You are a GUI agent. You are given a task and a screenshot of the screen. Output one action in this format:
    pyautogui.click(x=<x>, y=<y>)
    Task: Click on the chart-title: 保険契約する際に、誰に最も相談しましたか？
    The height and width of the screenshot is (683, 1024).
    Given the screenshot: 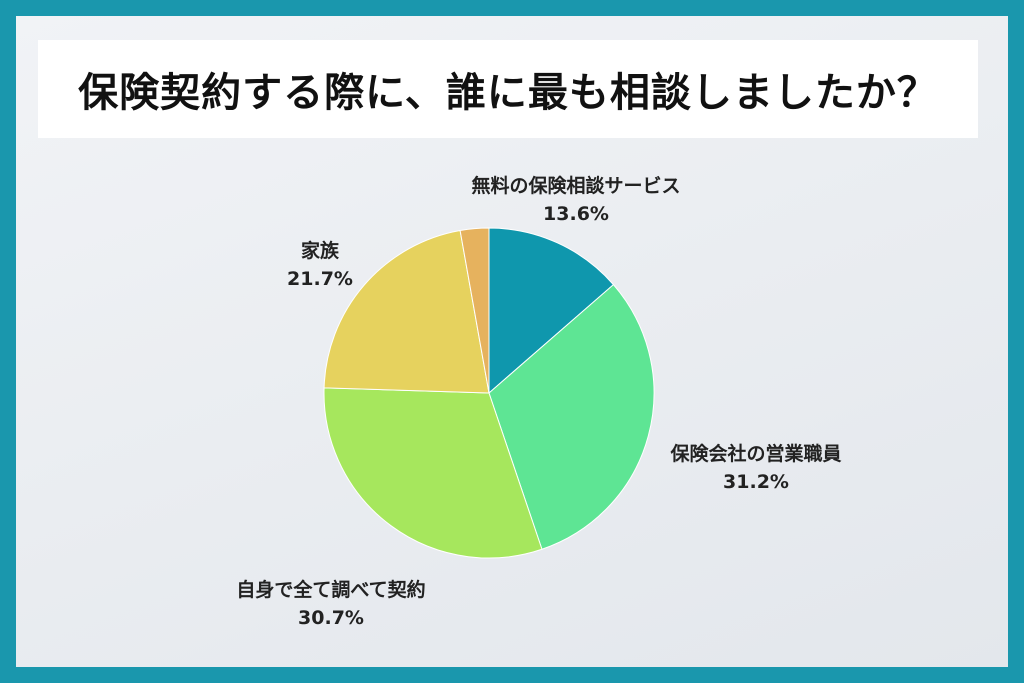 What is the action you would take?
    pyautogui.click(x=508, y=93)
    